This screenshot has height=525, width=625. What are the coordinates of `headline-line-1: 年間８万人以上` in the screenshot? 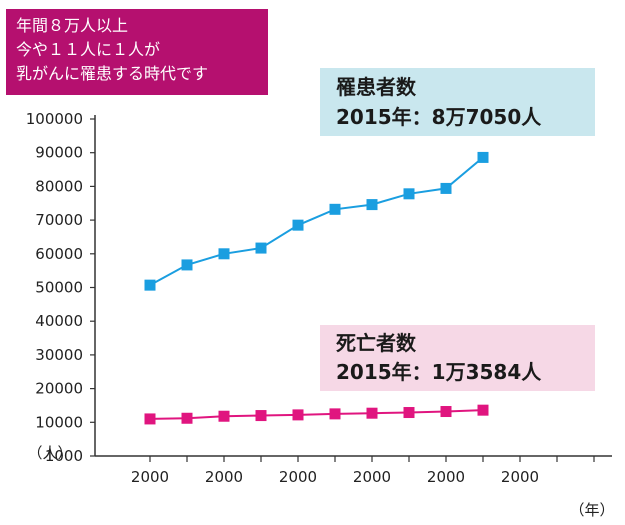 It's located at (72, 25).